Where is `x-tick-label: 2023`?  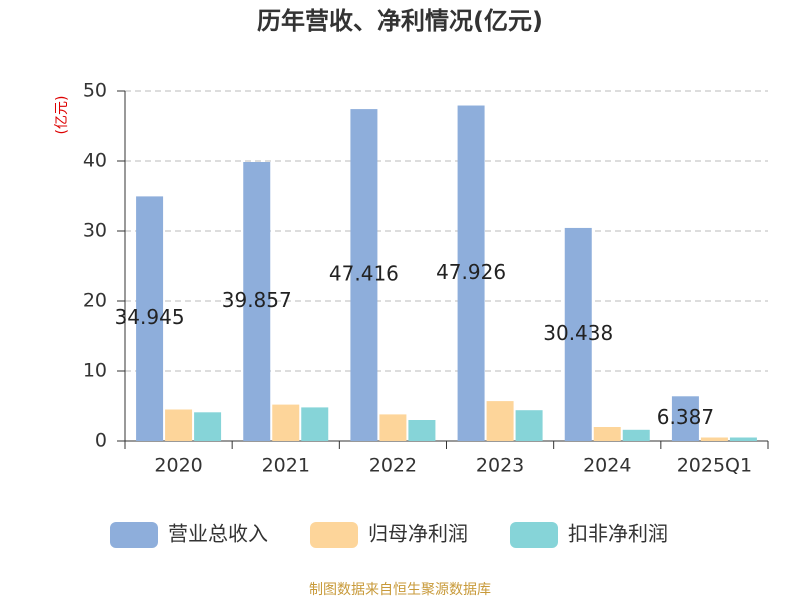 x-tick-label: 2023 is located at coordinates (500, 466).